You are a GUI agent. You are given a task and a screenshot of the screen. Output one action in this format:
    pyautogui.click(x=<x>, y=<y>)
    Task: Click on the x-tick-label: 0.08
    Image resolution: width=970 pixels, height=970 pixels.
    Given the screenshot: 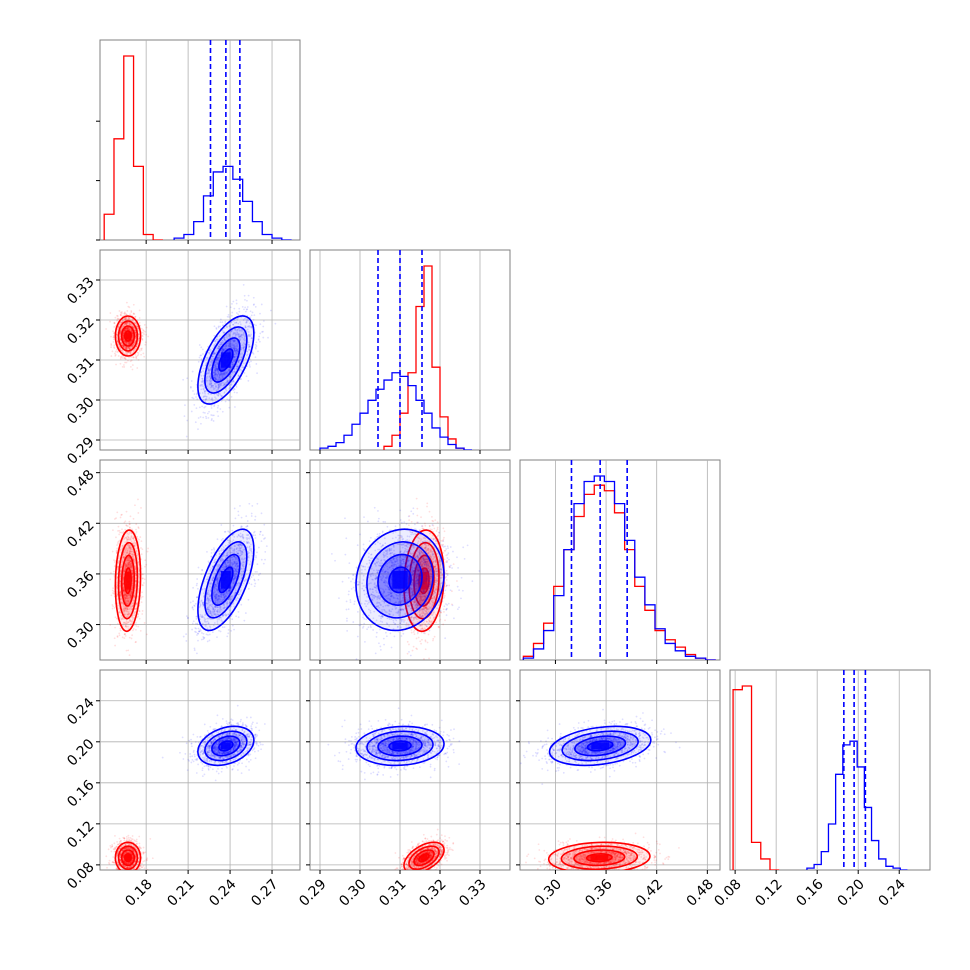 What is the action you would take?
    pyautogui.click(x=727, y=892)
    